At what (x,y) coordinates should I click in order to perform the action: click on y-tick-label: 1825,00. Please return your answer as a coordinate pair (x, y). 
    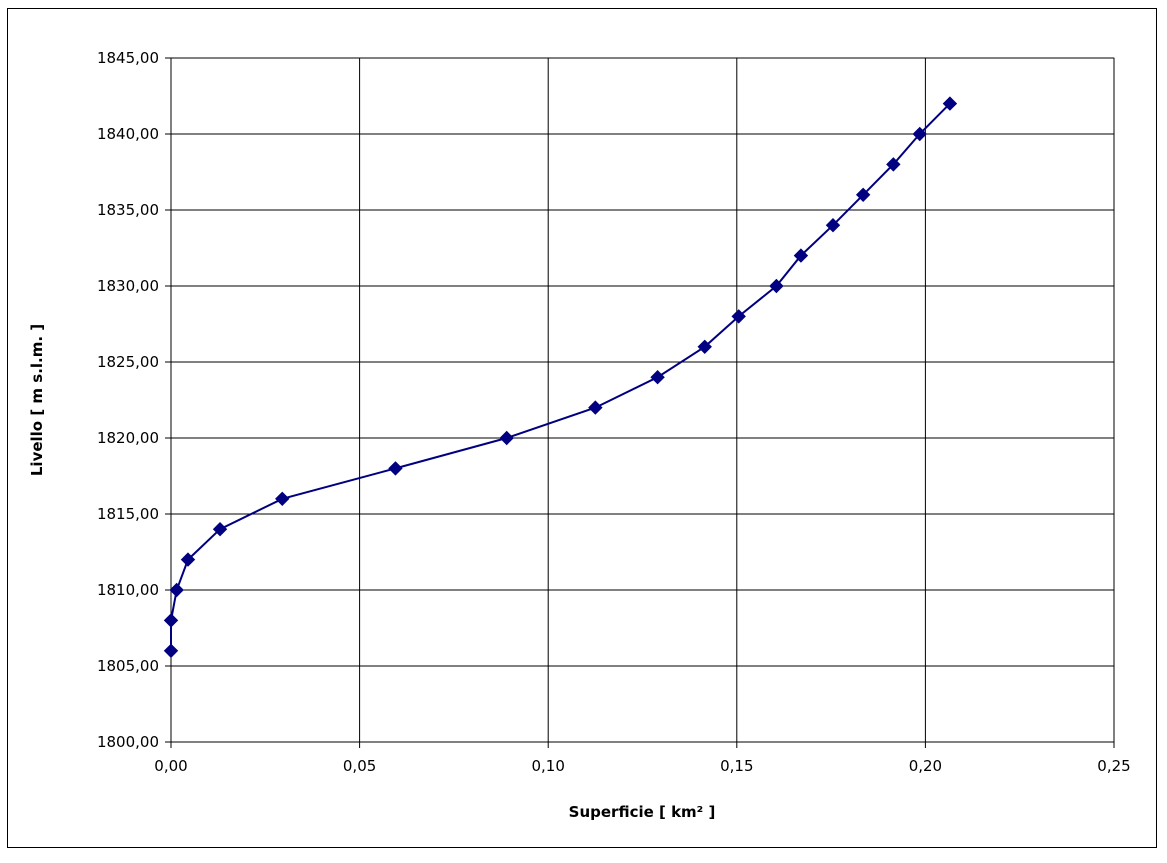
    Looking at the image, I should click on (128, 362).